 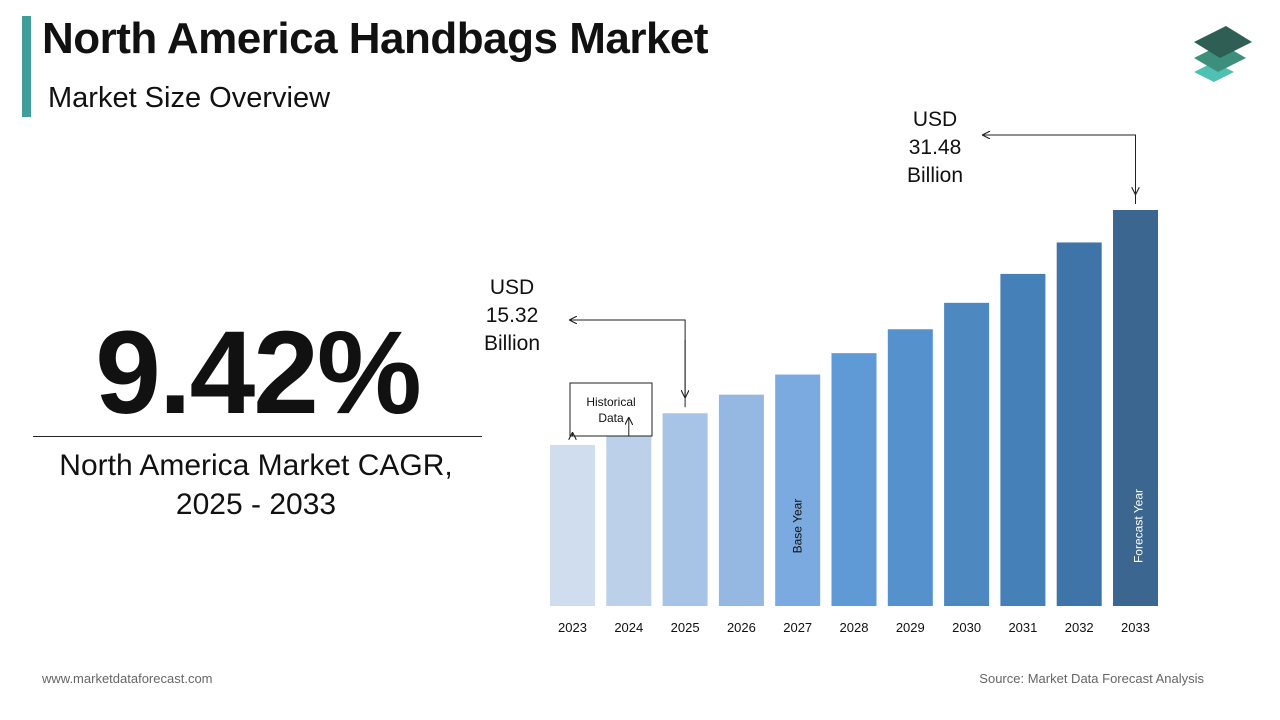 I want to click on logo-layer-top, so click(x=1223, y=42).